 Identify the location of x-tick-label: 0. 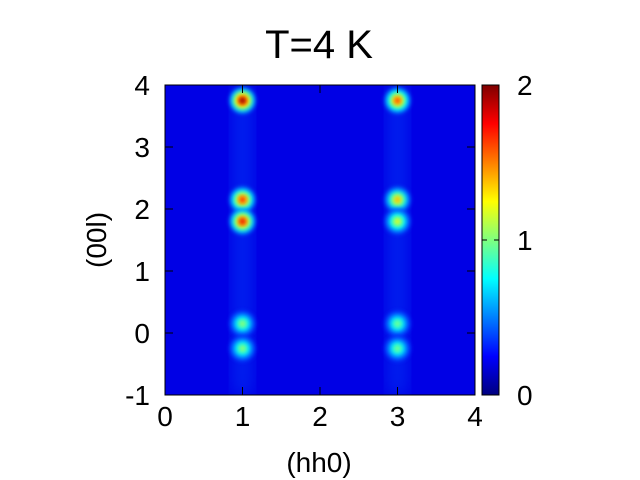
(165, 416).